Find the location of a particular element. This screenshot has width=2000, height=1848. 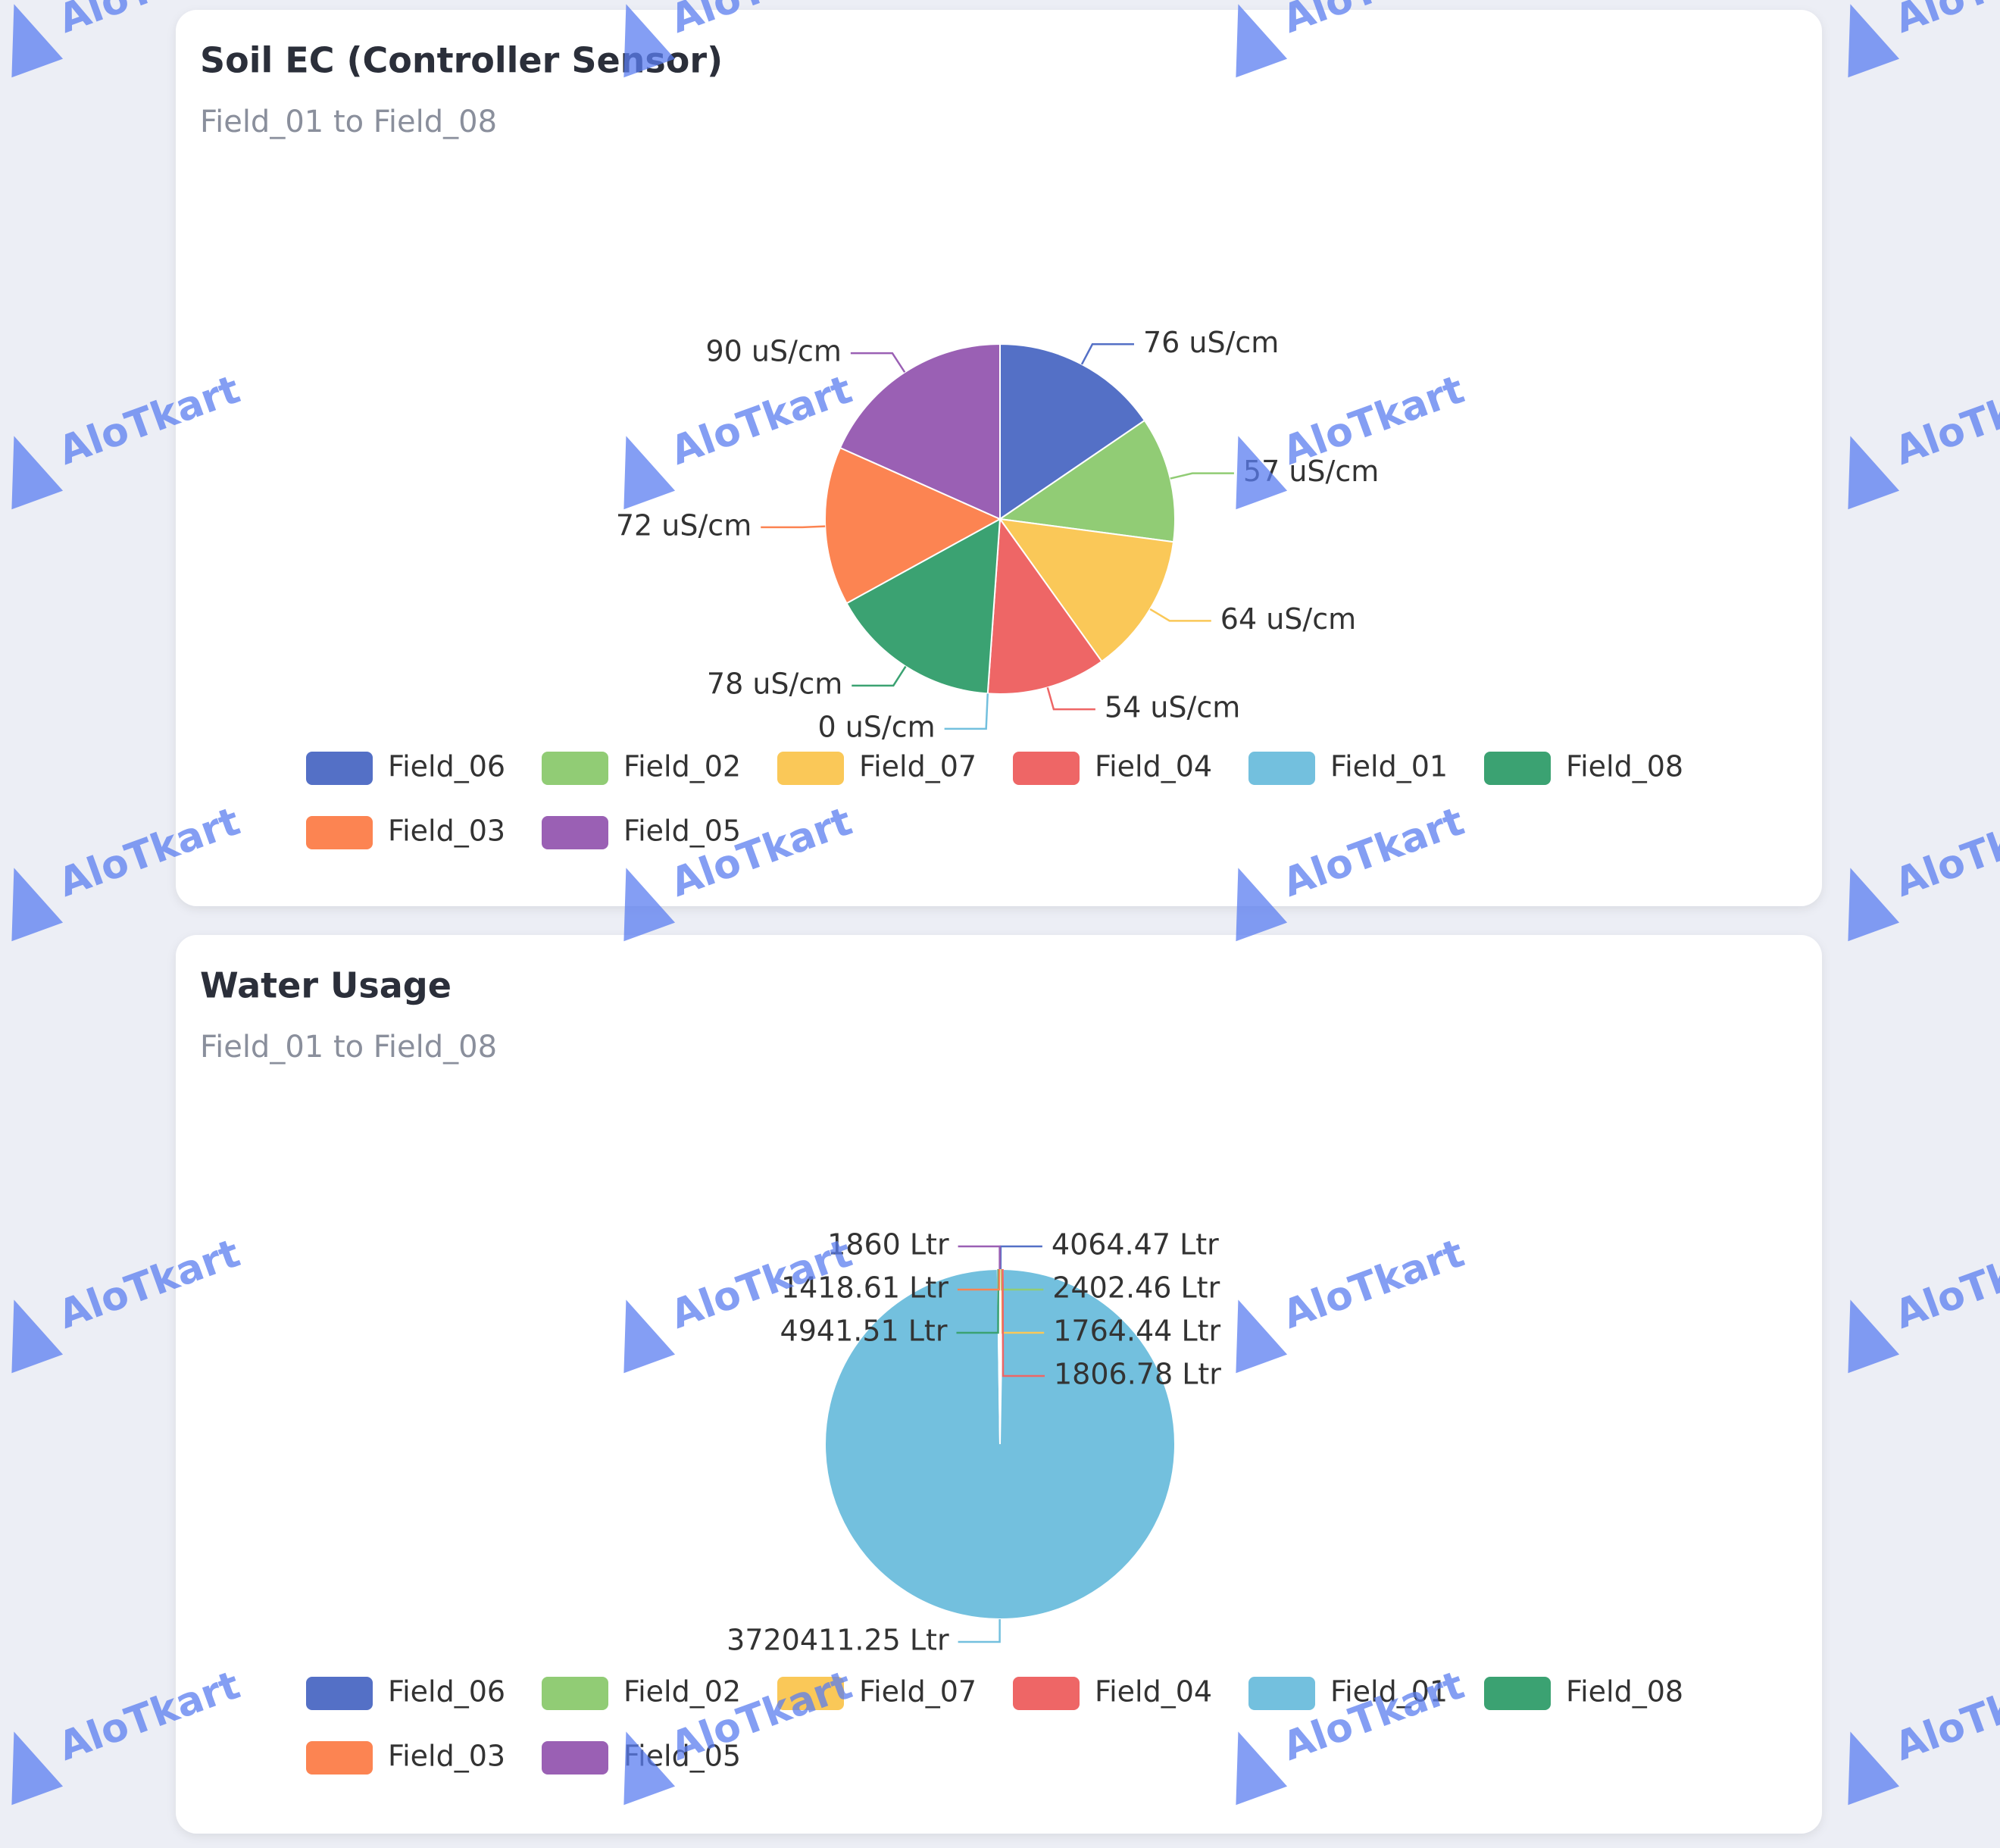

data-label: 4064.47 Ltr is located at coordinates (1135, 1245).